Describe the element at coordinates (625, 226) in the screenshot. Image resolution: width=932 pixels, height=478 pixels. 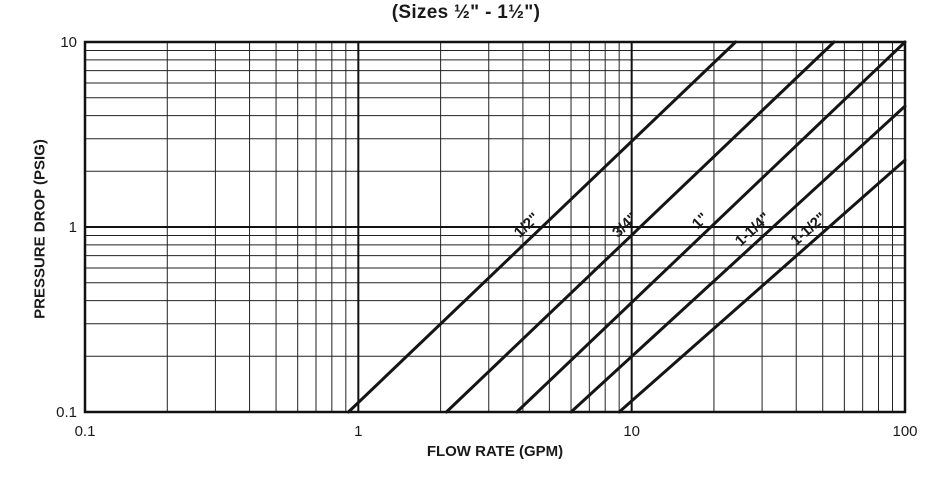
I see `series-label: 3/4"` at that location.